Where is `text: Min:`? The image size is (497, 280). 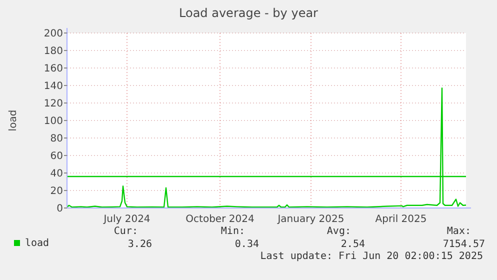 text: Min: is located at coordinates (232, 231).